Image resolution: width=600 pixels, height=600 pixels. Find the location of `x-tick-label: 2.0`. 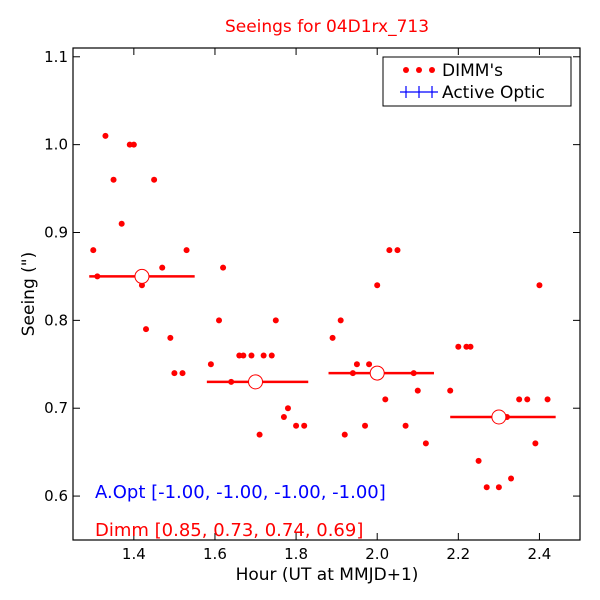

x-tick-label: 2.0 is located at coordinates (377, 554).